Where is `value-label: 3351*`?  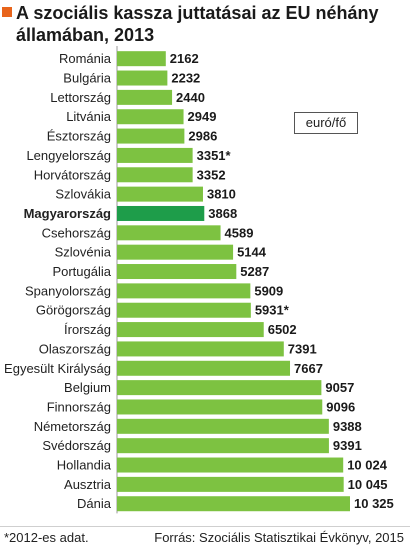 value-label: 3351* is located at coordinates (214, 155).